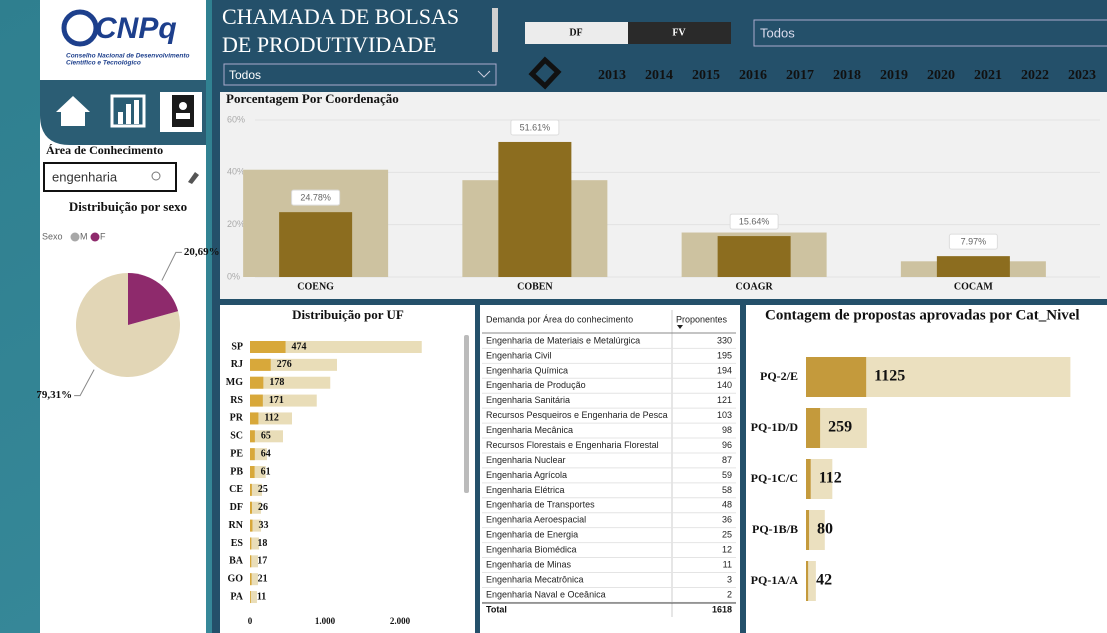 The height and width of the screenshot is (633, 1107). I want to click on y-tick-label: GO, so click(235, 578).